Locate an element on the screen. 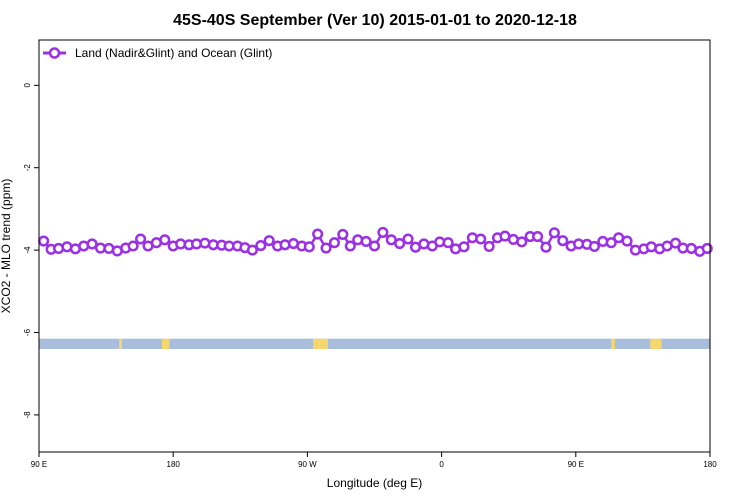 Image resolution: width=750 pixels, height=500 pixels. x-tick-label: 90 W is located at coordinates (307, 464).